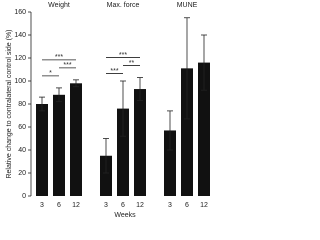  Describe the element at coordinates (59, 5) in the screenshot. I see `panel-title: Weight` at that location.